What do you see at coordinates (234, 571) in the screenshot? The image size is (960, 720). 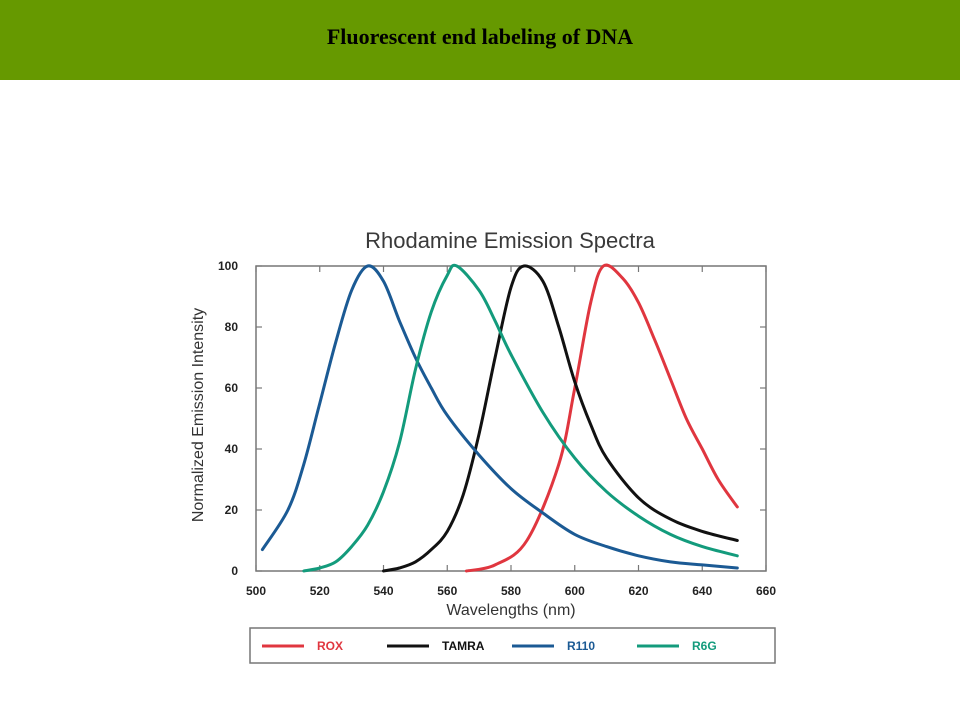 I see `y-tick-label: 0` at bounding box center [234, 571].